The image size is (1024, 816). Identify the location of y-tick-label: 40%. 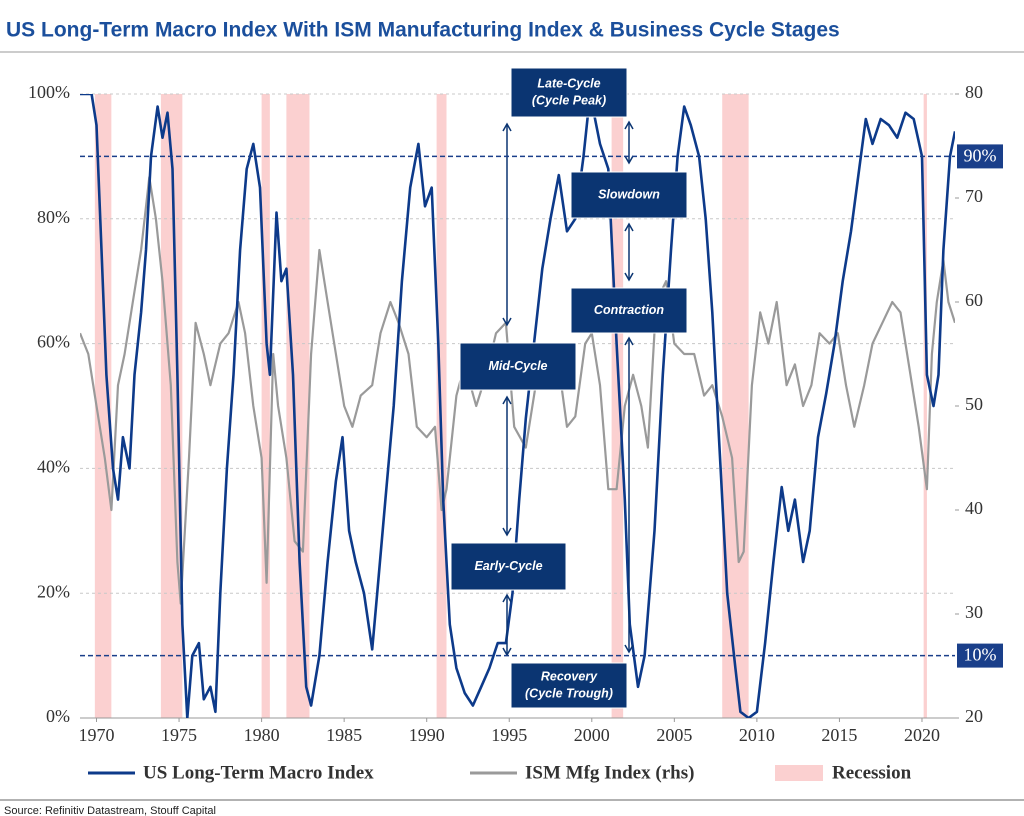
(53, 467).